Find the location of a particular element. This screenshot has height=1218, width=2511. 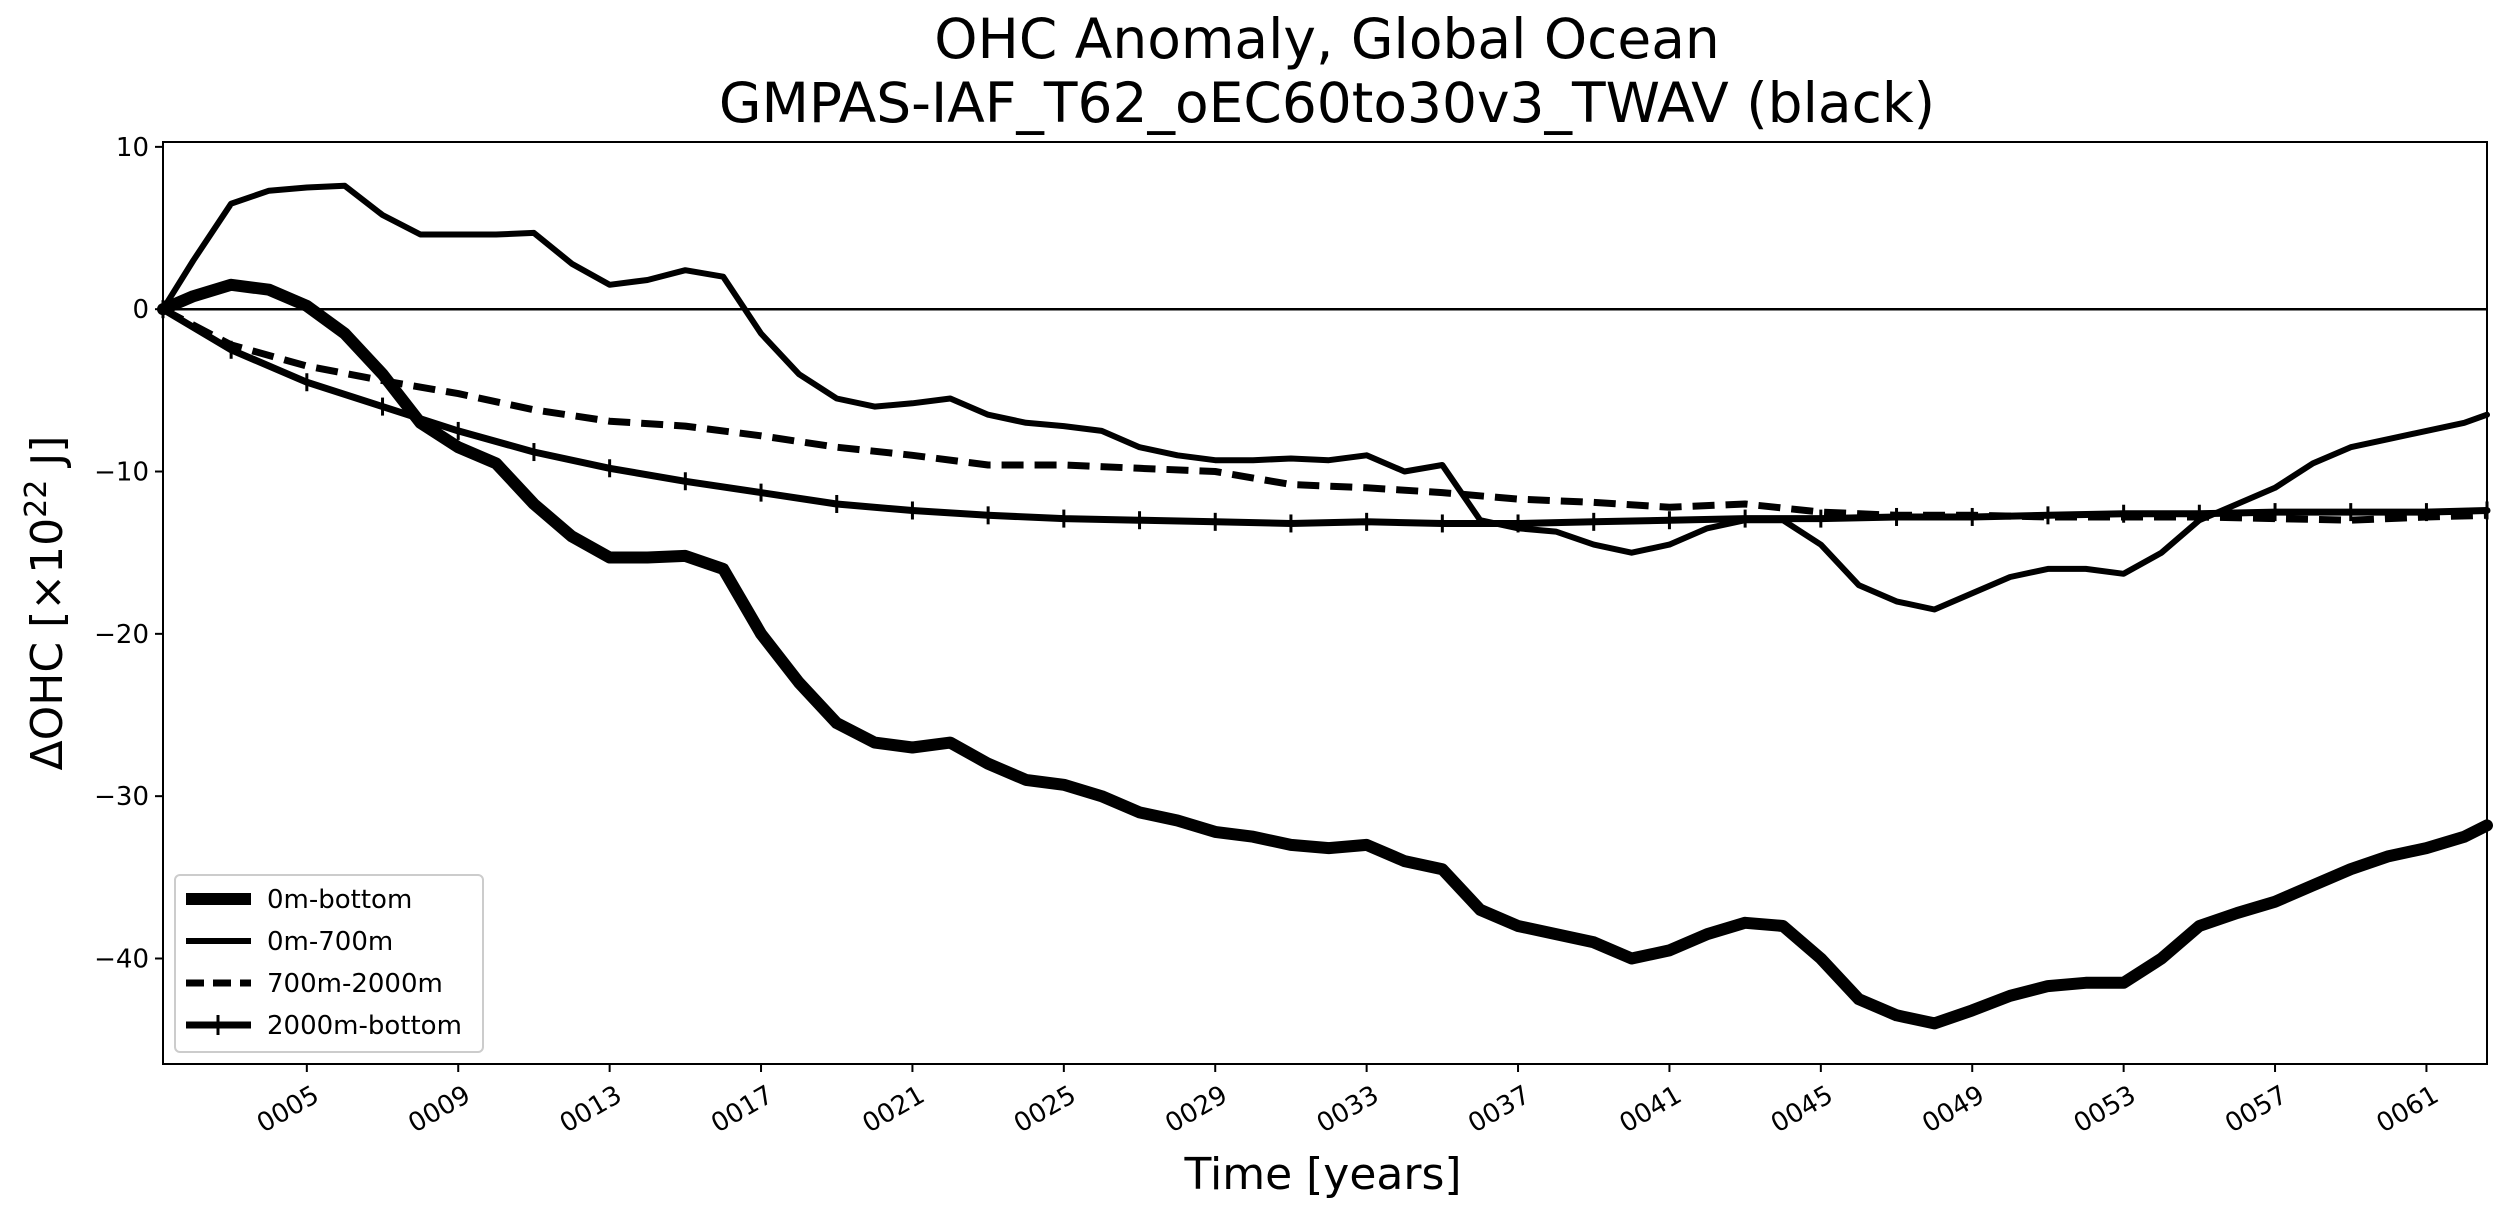

y-axis-label-group: ΔOHC [×1022 J] is located at coordinates (46, 603).